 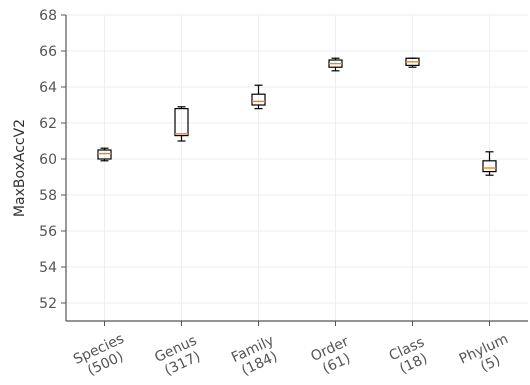 What do you see at coordinates (48, 232) in the screenshot?
I see `y-tick-label: 56` at bounding box center [48, 232].